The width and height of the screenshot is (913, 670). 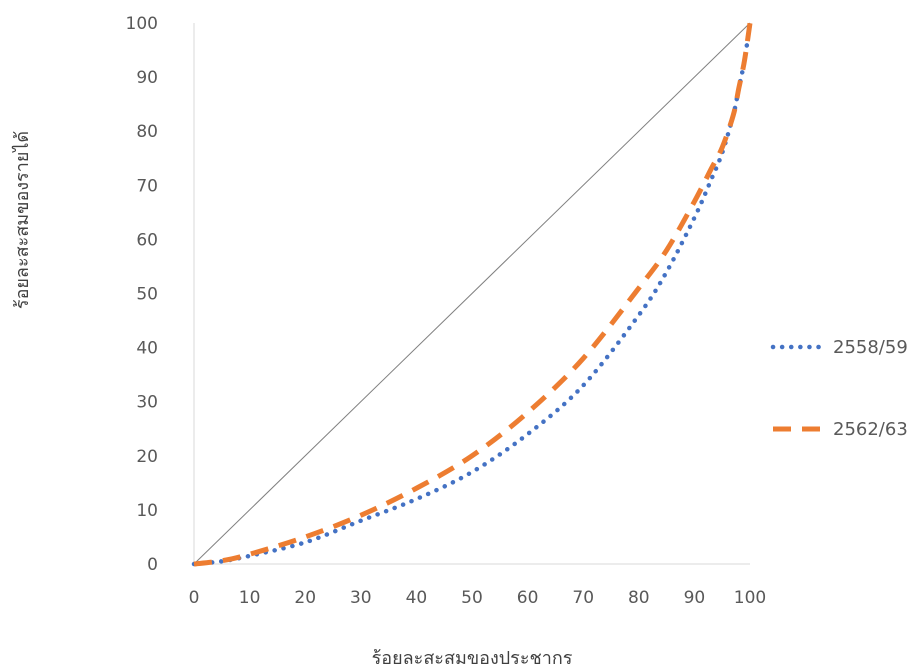 What do you see at coordinates (147, 511) in the screenshot?
I see `y-tick-label: 10` at bounding box center [147, 511].